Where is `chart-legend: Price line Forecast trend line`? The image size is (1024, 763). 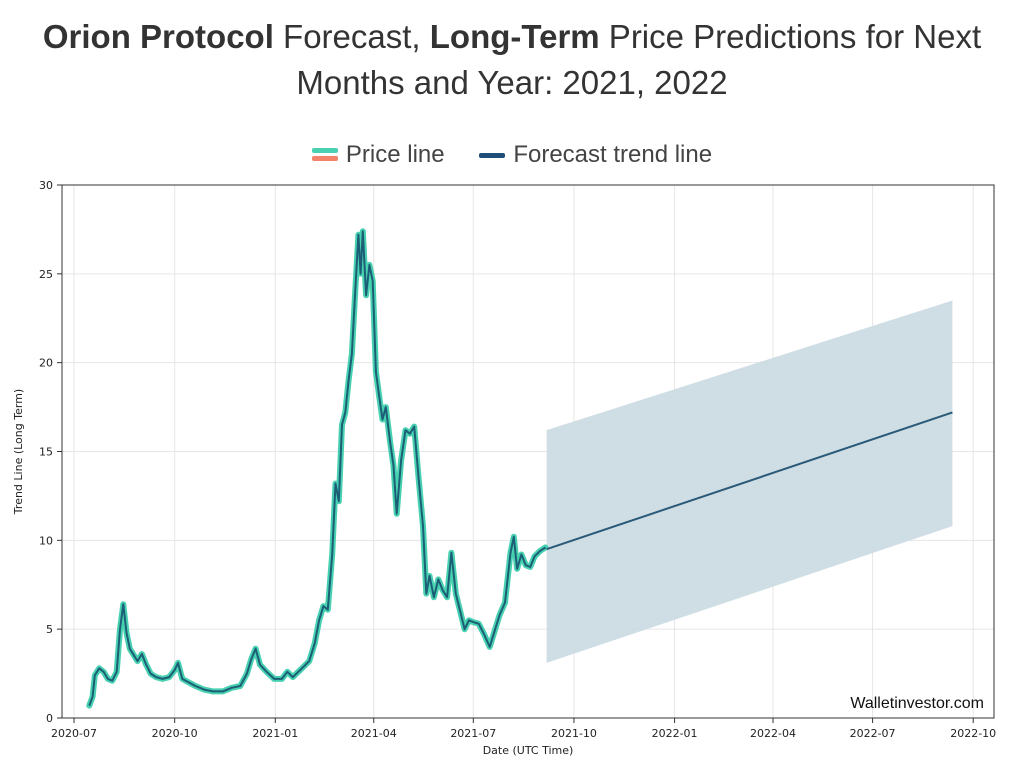 chart-legend: Price line Forecast trend line is located at coordinates (512, 154).